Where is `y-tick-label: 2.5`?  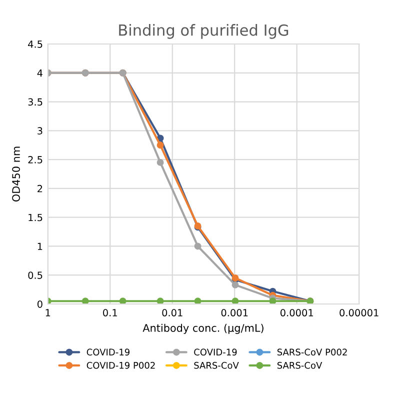
y-tick-label: 2.5 is located at coordinates (35, 160).